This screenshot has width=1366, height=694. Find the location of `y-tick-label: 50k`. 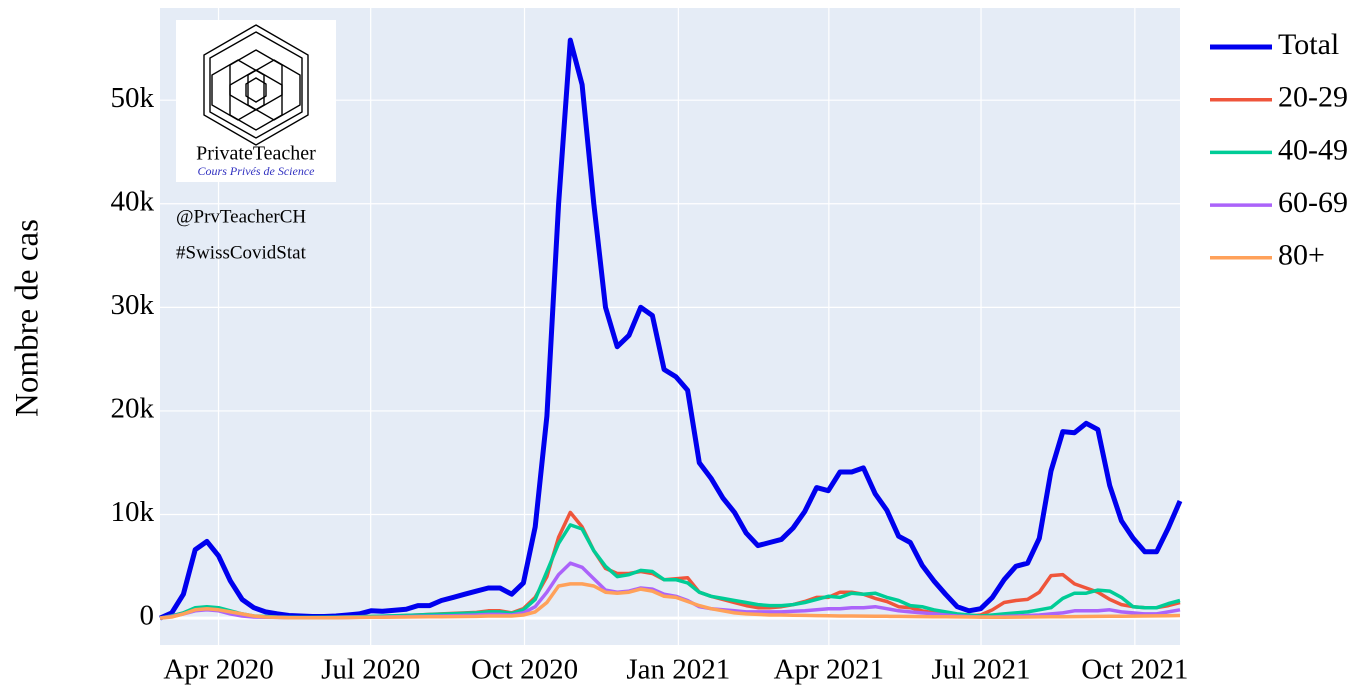

y-tick-label: 50k is located at coordinates (133, 98).